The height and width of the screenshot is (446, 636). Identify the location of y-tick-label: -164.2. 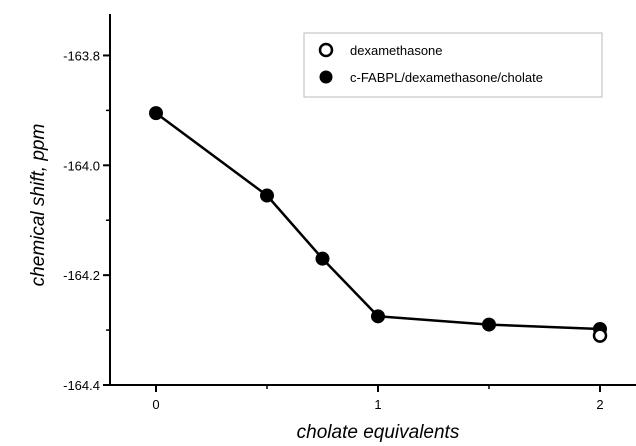
(81, 275).